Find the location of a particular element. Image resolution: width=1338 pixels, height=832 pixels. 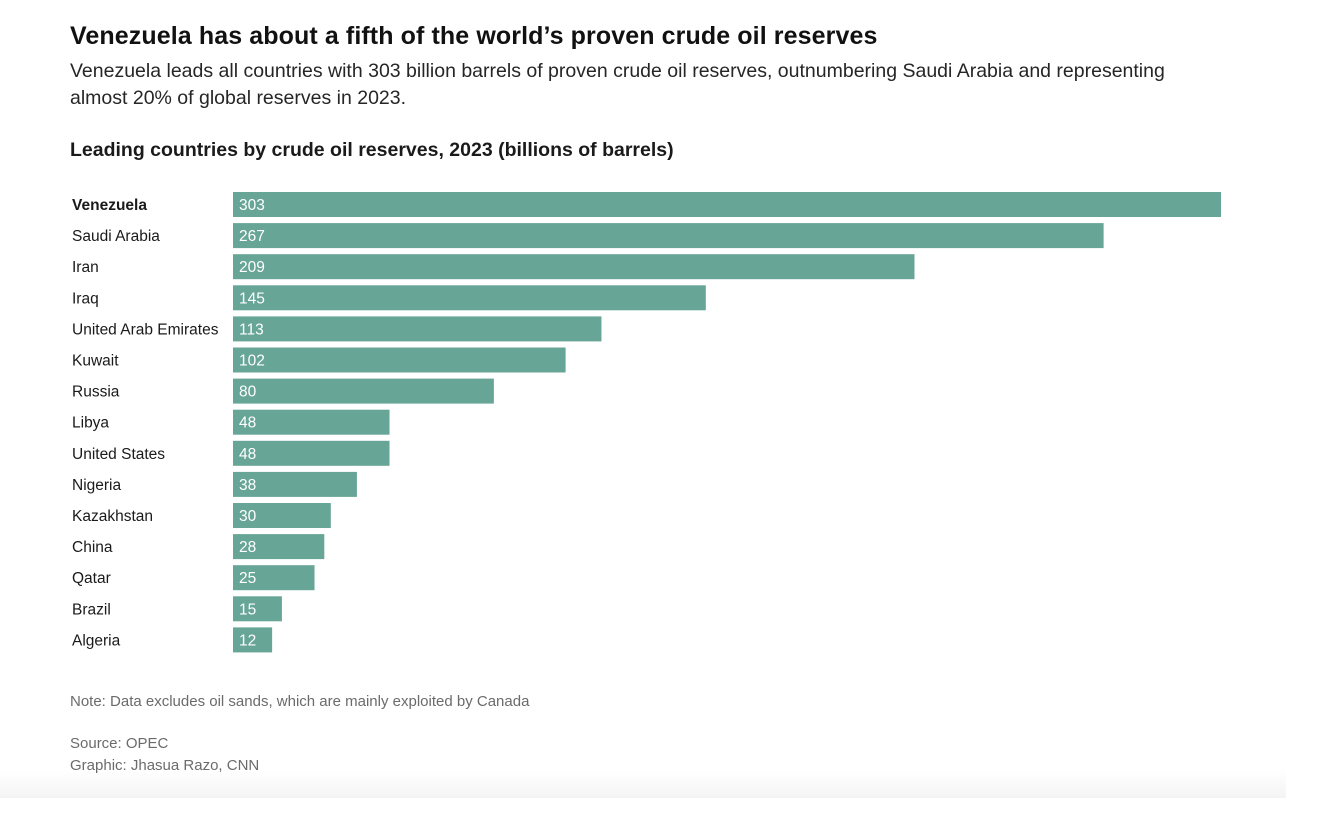

bar-value-label: 28 is located at coordinates (247, 547).